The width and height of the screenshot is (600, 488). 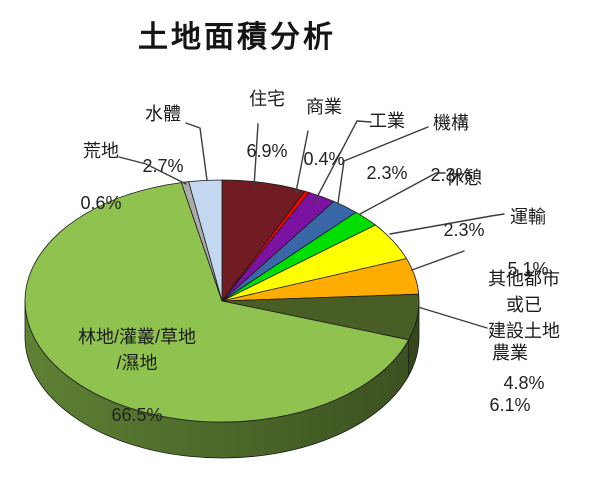 What do you see at coordinates (302, 161) in the screenshot?
I see `leader-line-commercial` at bounding box center [302, 161].